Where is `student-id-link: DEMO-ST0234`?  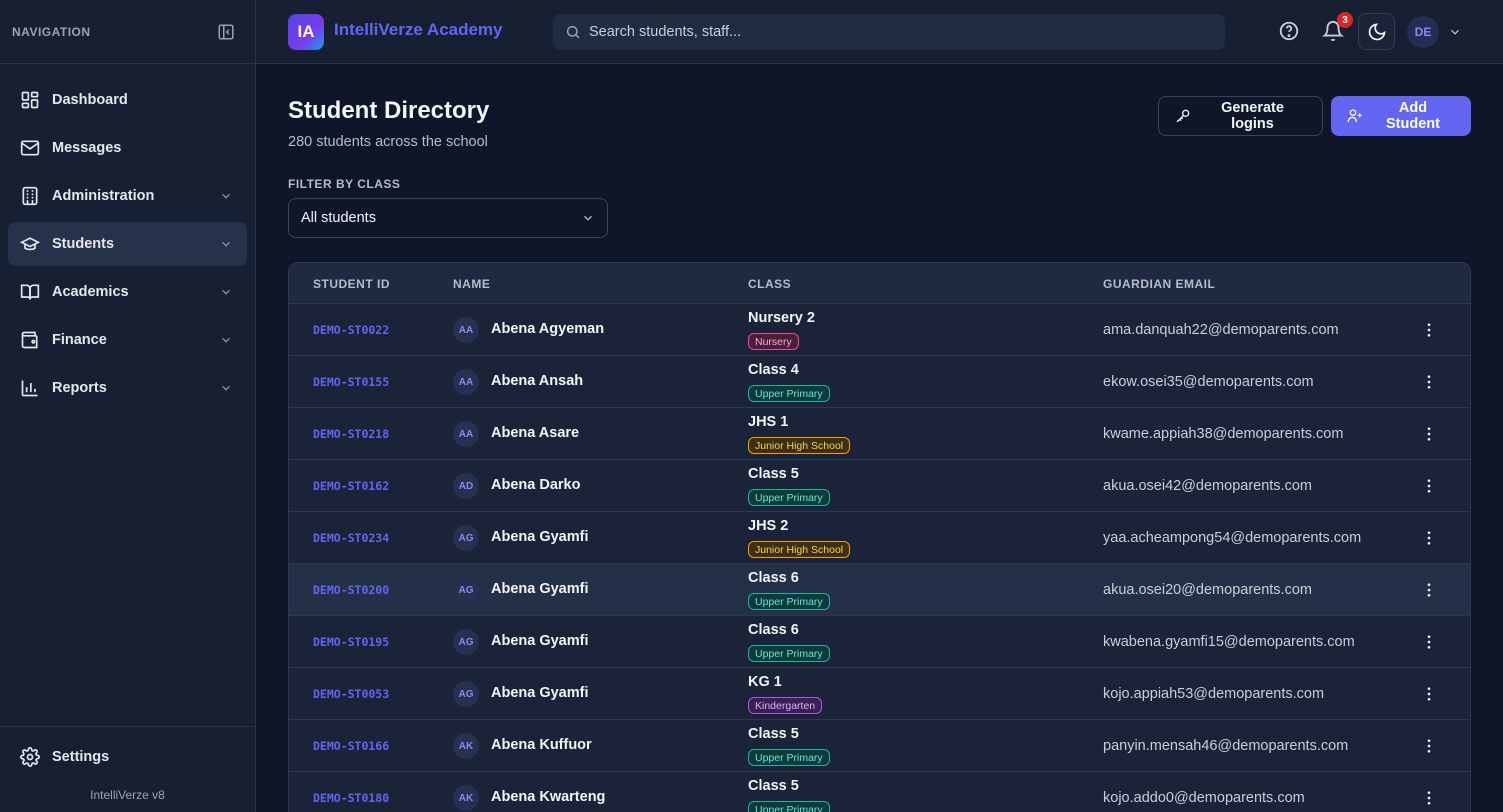 student-id-link: DEMO-ST0234 is located at coordinates (351, 538).